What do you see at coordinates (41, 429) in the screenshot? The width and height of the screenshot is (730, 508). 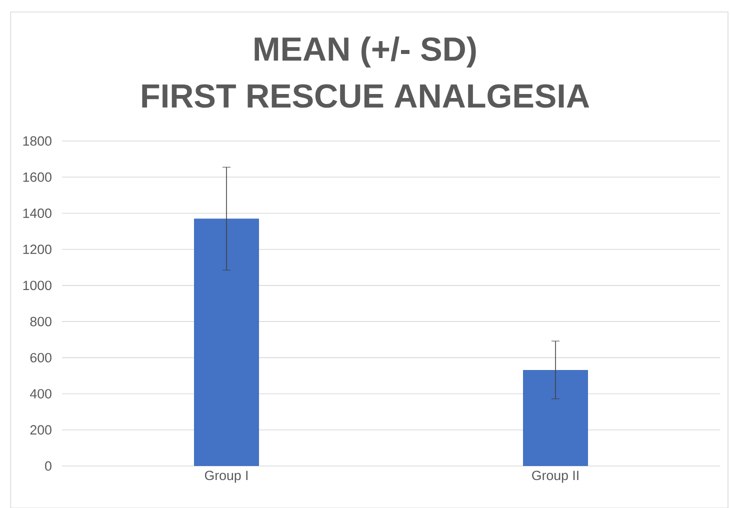 I see `y-tick-label: 200` at bounding box center [41, 429].